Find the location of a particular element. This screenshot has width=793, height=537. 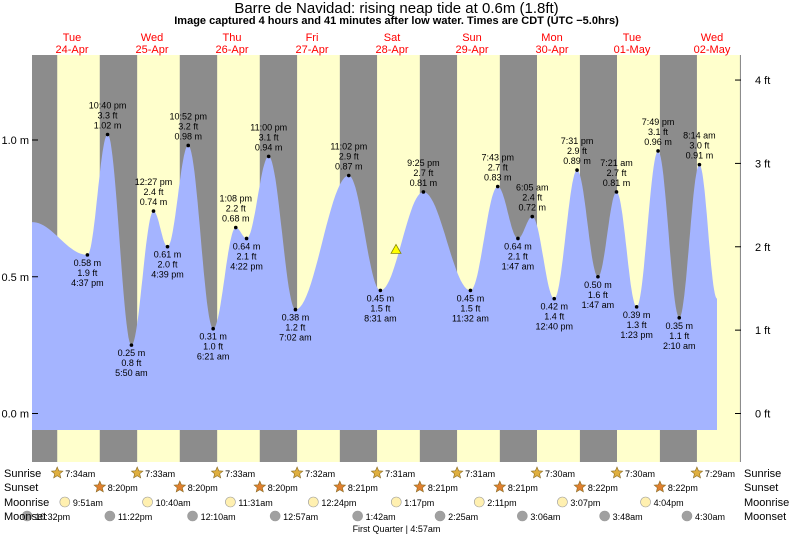

low-tide-label: 4:22 pm is located at coordinates (246, 266).